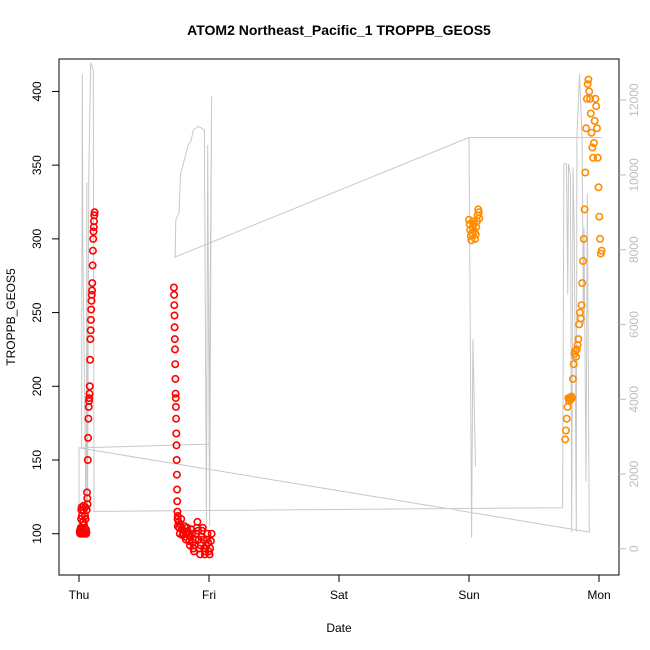 Image resolution: width=650 pixels, height=650 pixels. What do you see at coordinates (37, 91) in the screenshot?
I see `y-tick-label: 400` at bounding box center [37, 91].